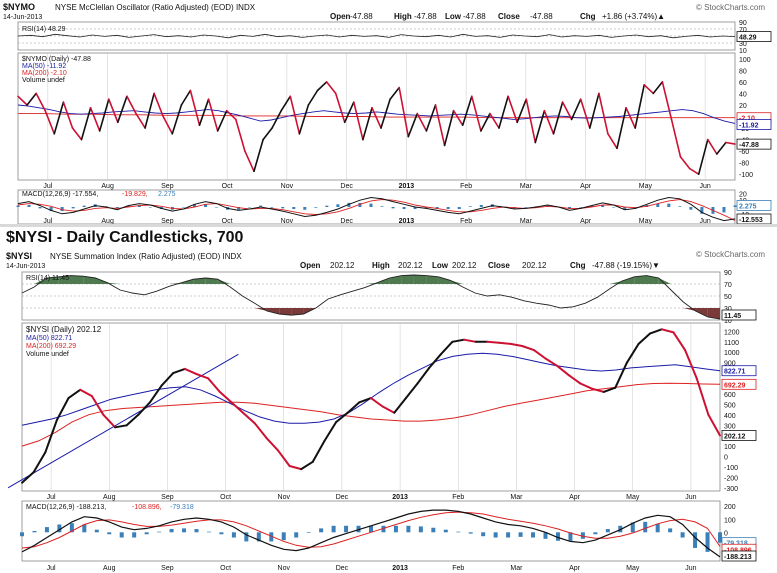 The width and height of the screenshot is (777, 573). What do you see at coordinates (458, 497) in the screenshot?
I see `nysi-xlabel: Feb` at bounding box center [458, 497].